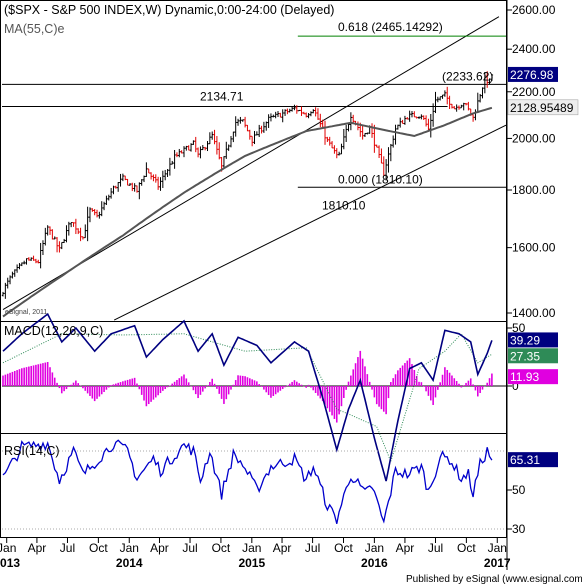  I want to click on rsi-tick-label: 50, so click(519, 490).